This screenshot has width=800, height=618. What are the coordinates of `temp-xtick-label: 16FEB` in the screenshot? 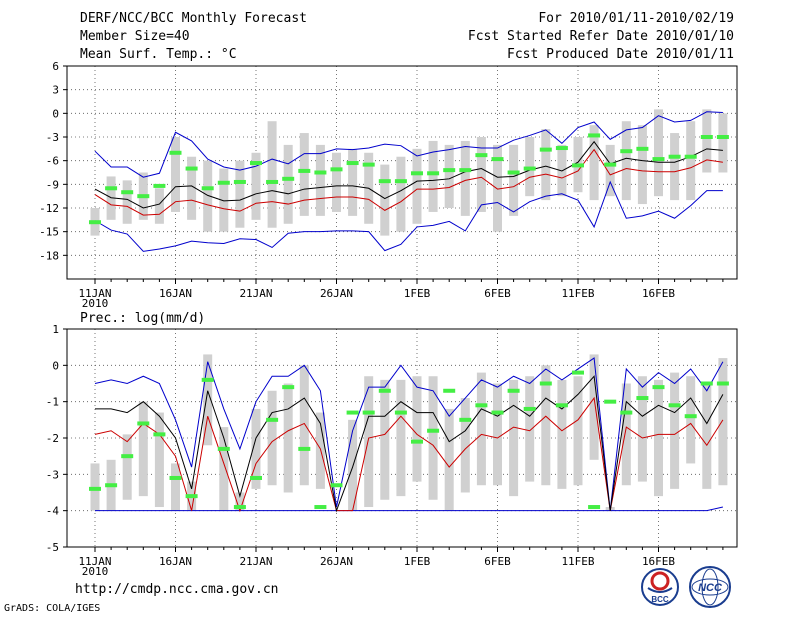 It's located at (658, 293).